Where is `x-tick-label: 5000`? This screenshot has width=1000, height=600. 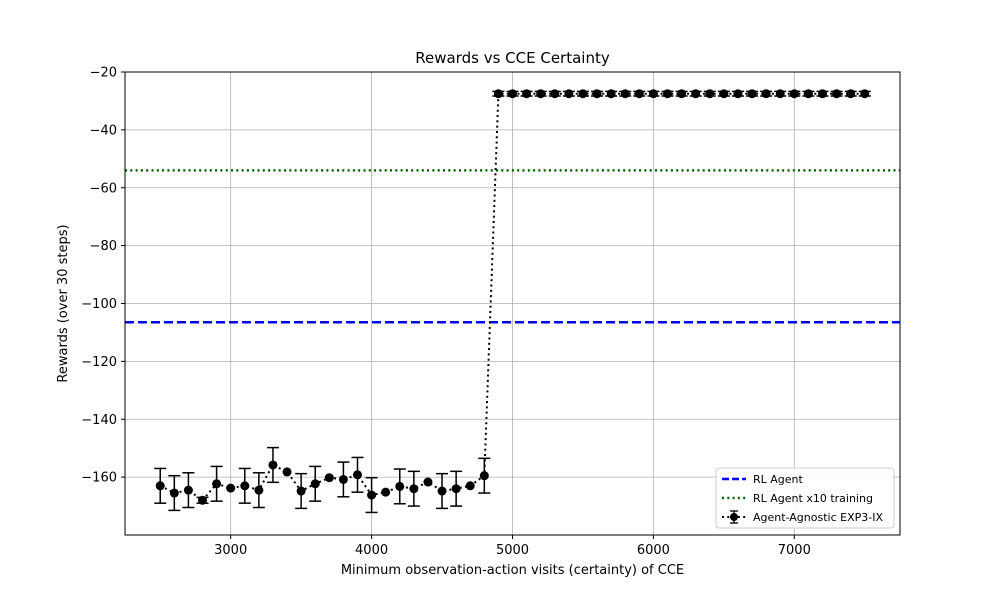
x-tick-label: 5000 is located at coordinates (512, 550).